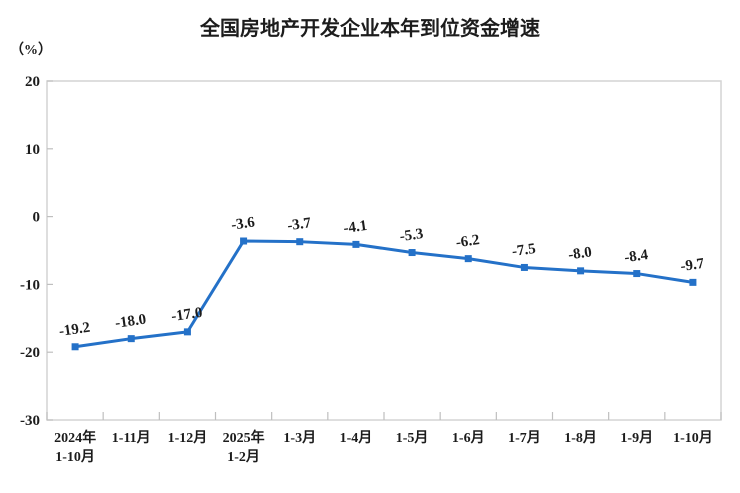 The width and height of the screenshot is (740, 493). Describe the element at coordinates (355, 227) in the screenshot. I see `data-point-label: -4.1` at that location.